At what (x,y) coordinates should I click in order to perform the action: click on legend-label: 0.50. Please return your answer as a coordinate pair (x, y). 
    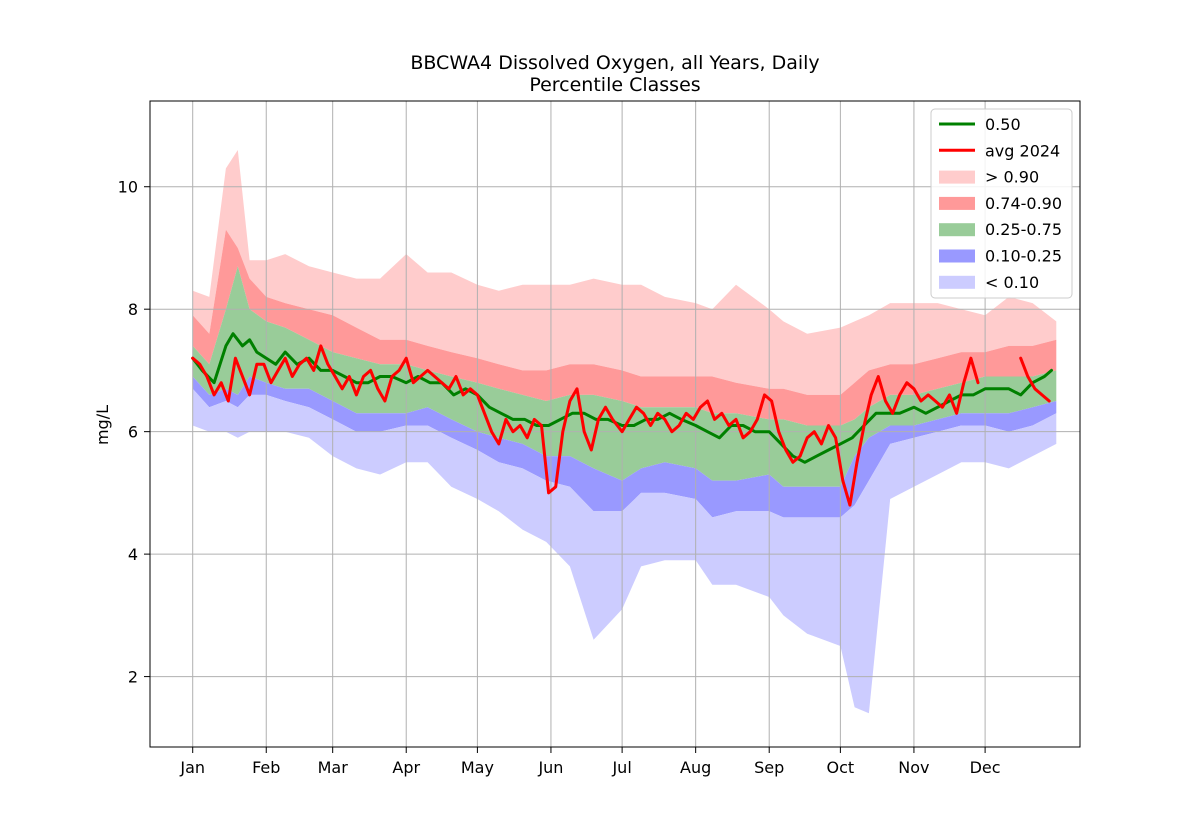
    Looking at the image, I should click on (1003, 124).